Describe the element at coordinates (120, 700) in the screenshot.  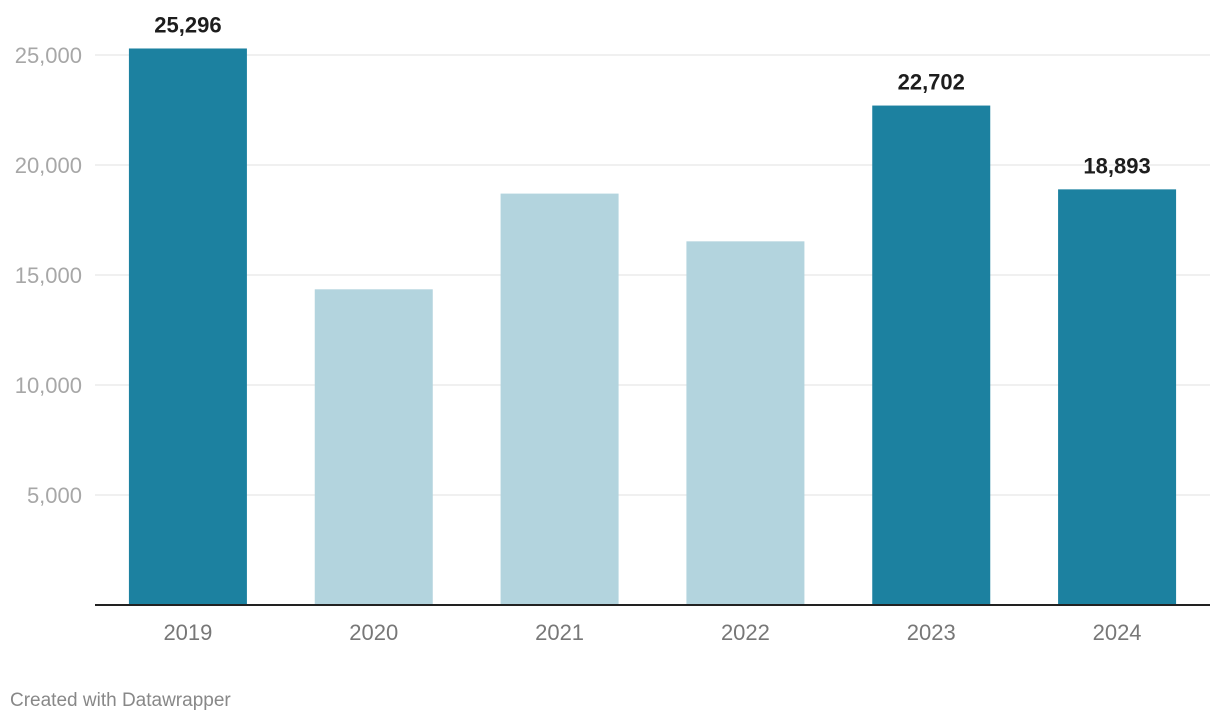
I see `footer-credit: Created with Datawrapper` at that location.